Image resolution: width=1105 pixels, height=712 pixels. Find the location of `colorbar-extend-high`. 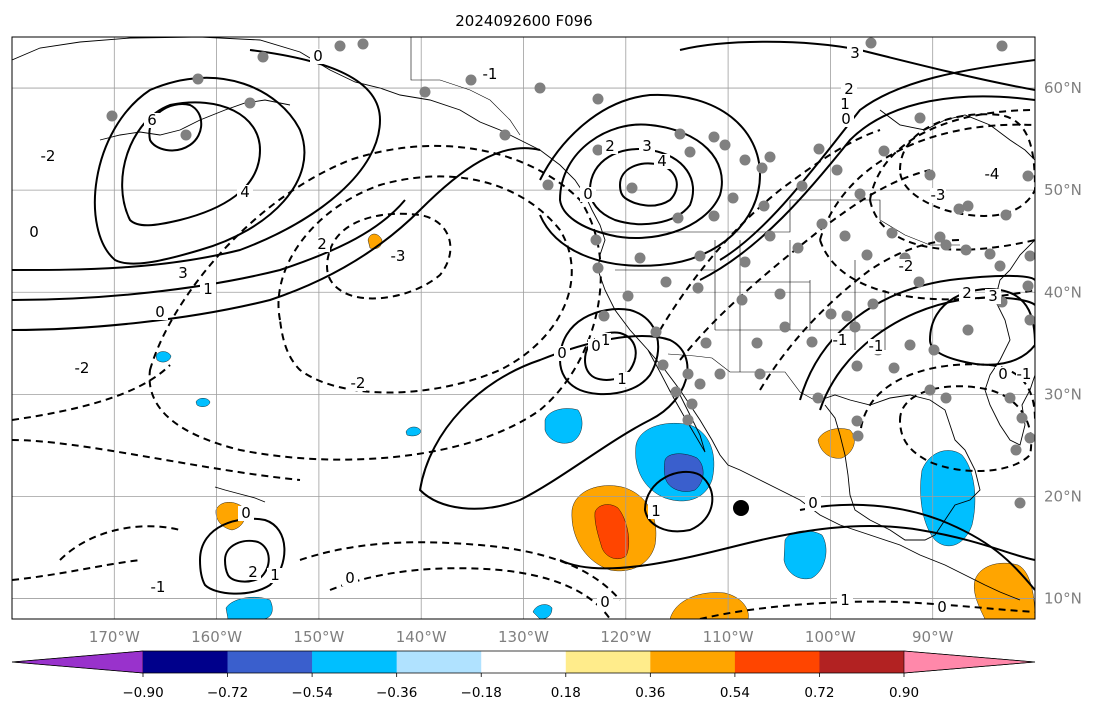

colorbar-extend-high is located at coordinates (969, 662).